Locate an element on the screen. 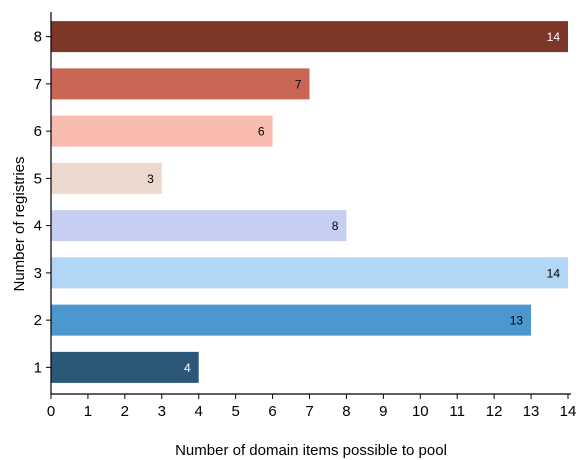 Image resolution: width=579 pixels, height=460 pixels. x-tick-label-4: 4 is located at coordinates (199, 411).